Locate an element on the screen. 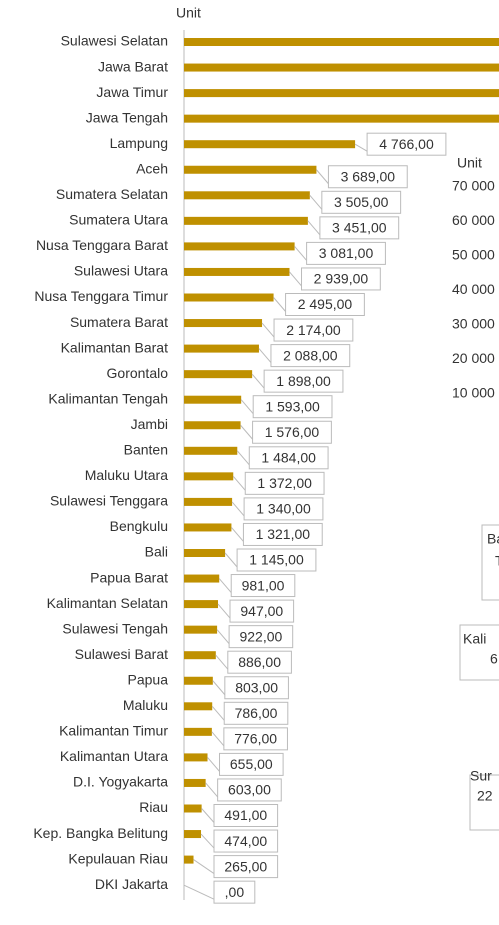 The image size is (499, 925). value-label: 1 898,00 is located at coordinates (303, 381).